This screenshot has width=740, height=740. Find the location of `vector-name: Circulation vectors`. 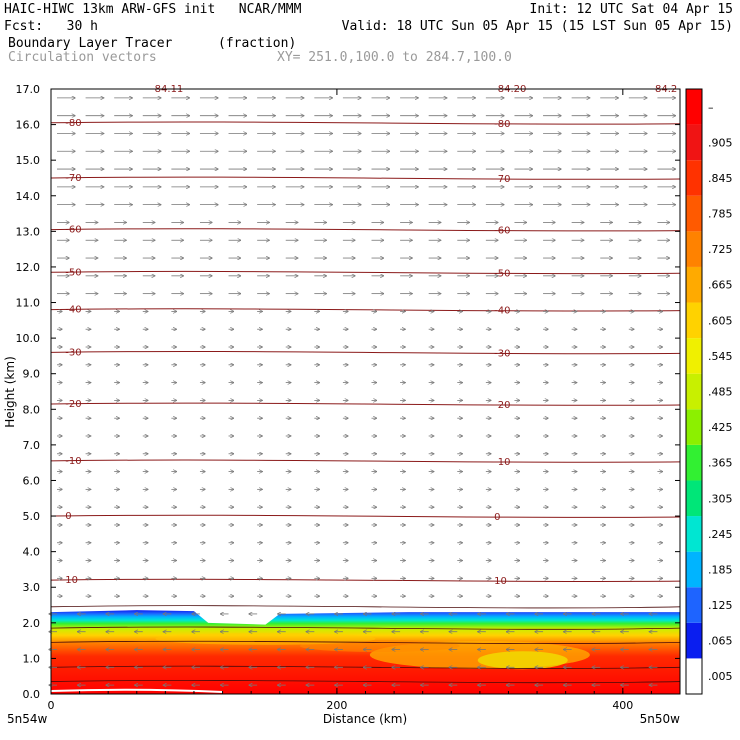

vector-name: Circulation vectors is located at coordinates (82, 57).